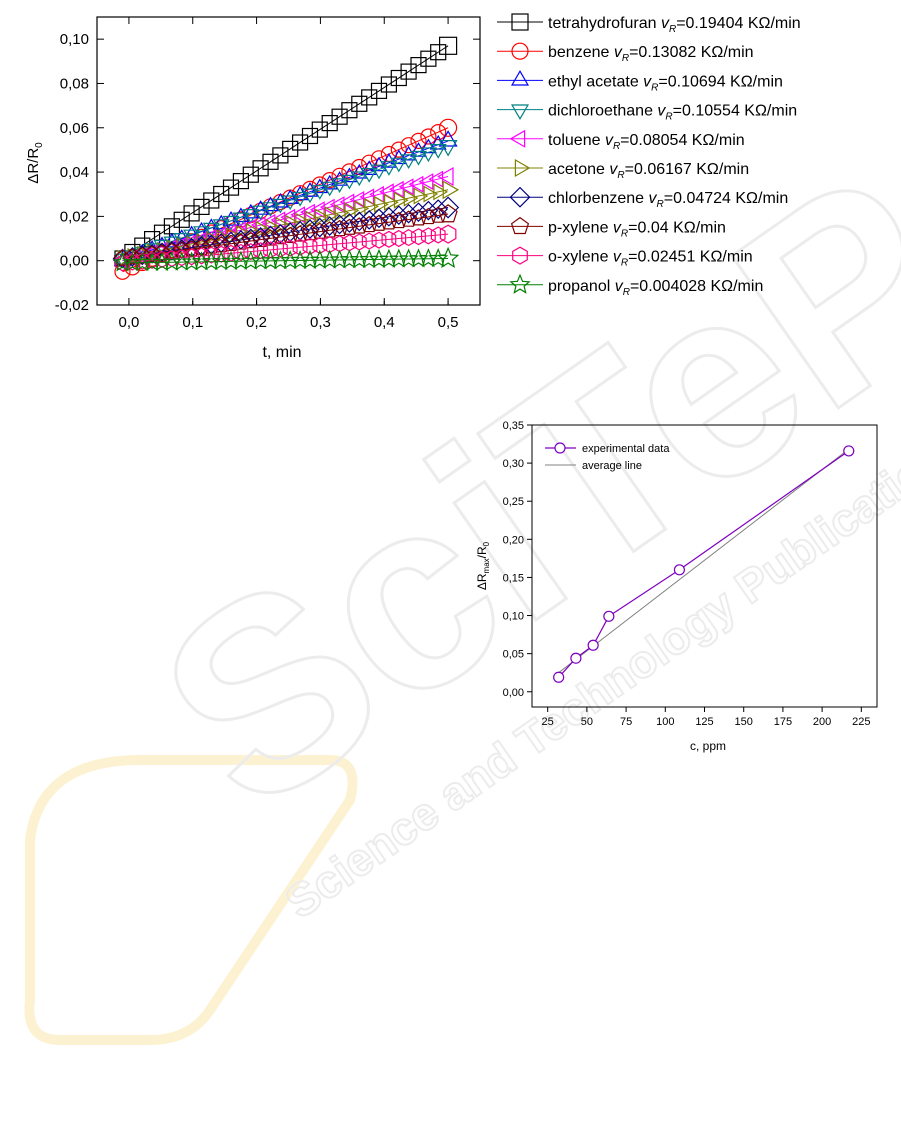 The image size is (901, 1144). I want to click on chart-2-y-axis-label-sub-max: max, so click(486, 565).